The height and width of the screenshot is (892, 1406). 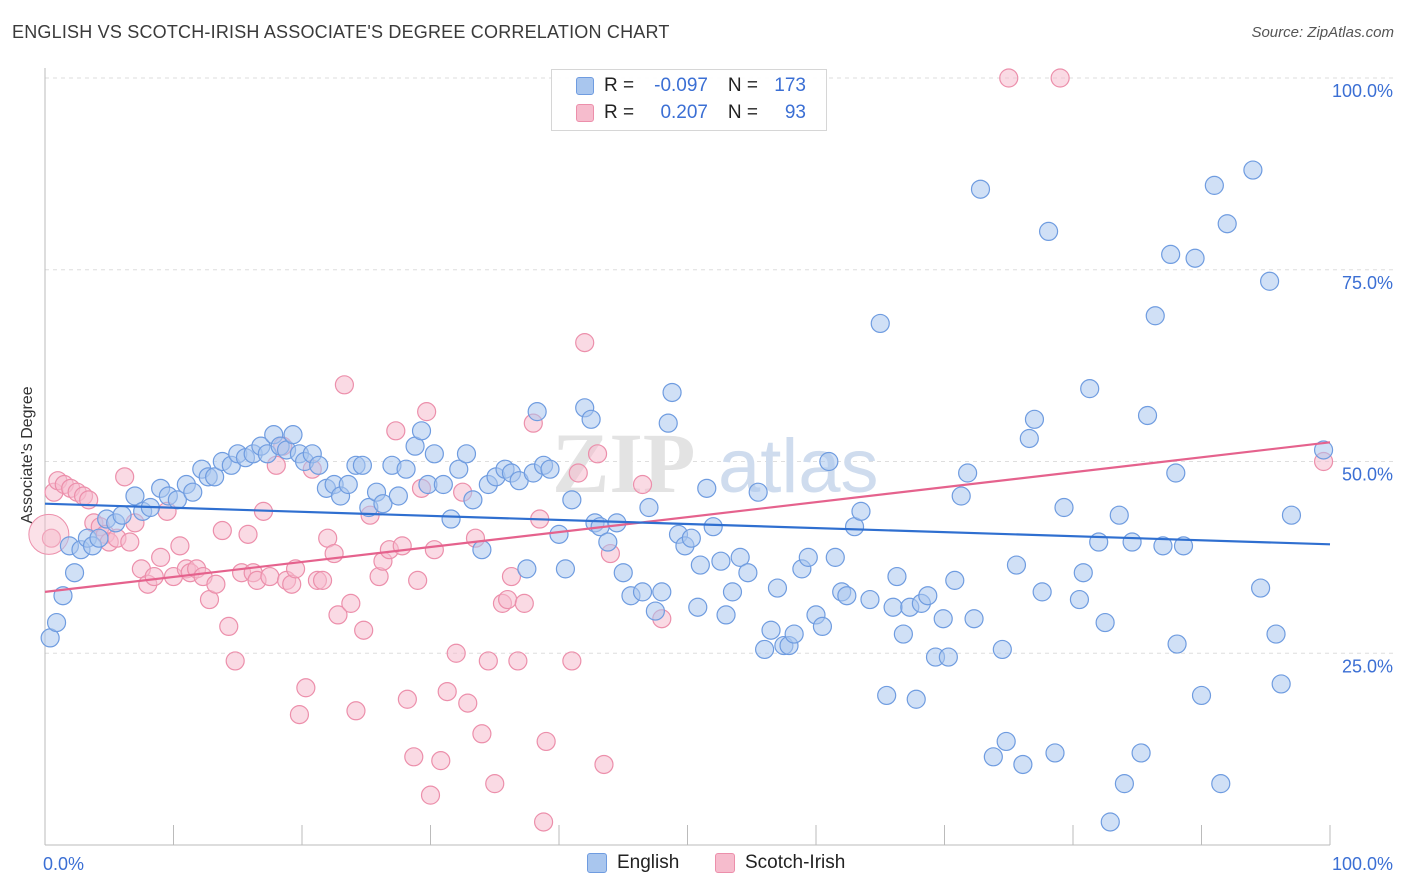 I want to click on y-tick-label: 100.0%, so click(x=1362, y=91).